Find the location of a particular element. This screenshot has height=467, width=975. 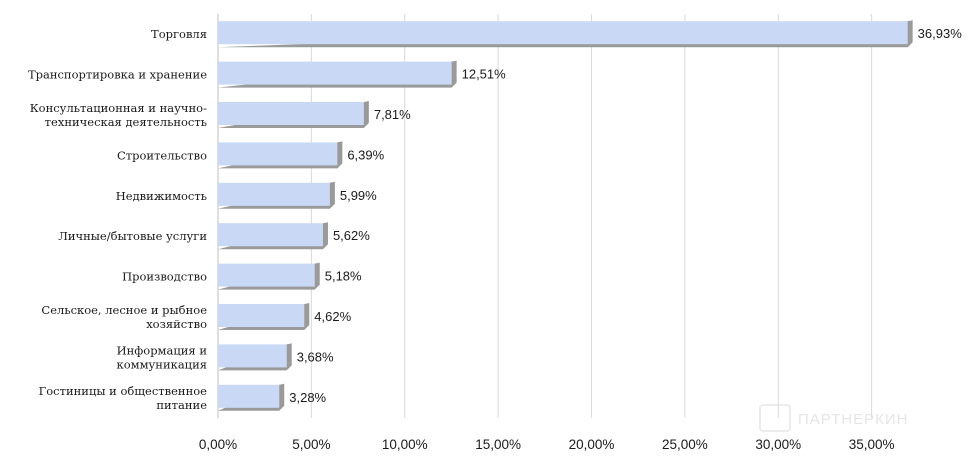

category-label: Производство is located at coordinates (164, 277).